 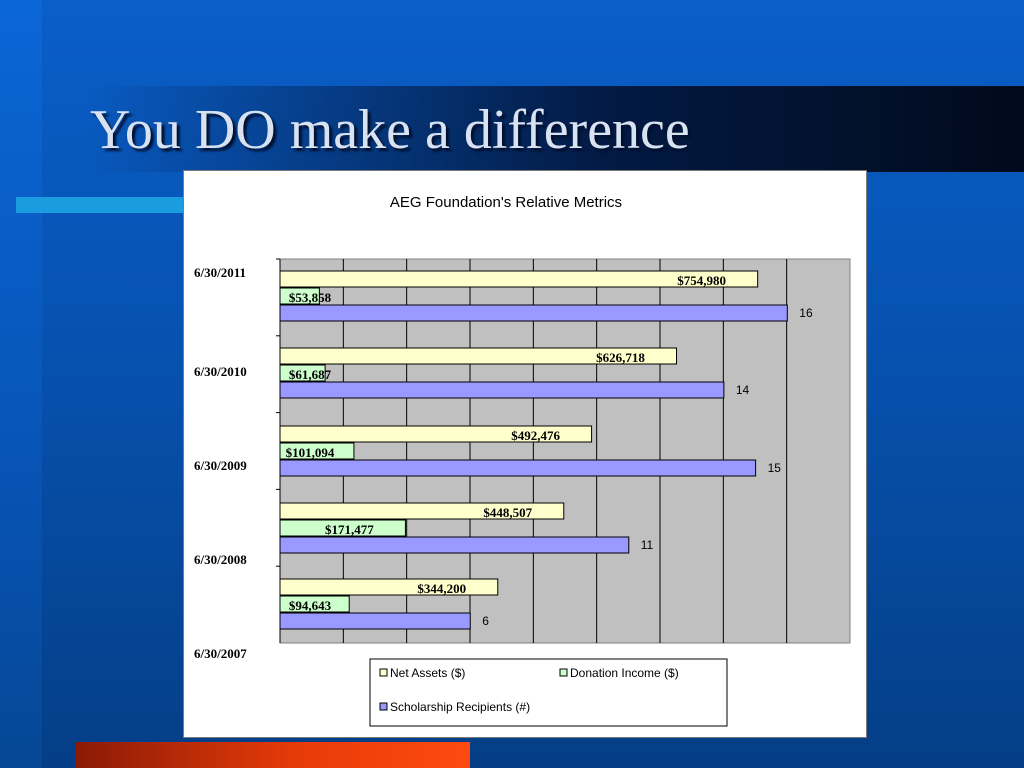 What do you see at coordinates (427, 673) in the screenshot?
I see `legend-label: Net Assets ($)` at bounding box center [427, 673].